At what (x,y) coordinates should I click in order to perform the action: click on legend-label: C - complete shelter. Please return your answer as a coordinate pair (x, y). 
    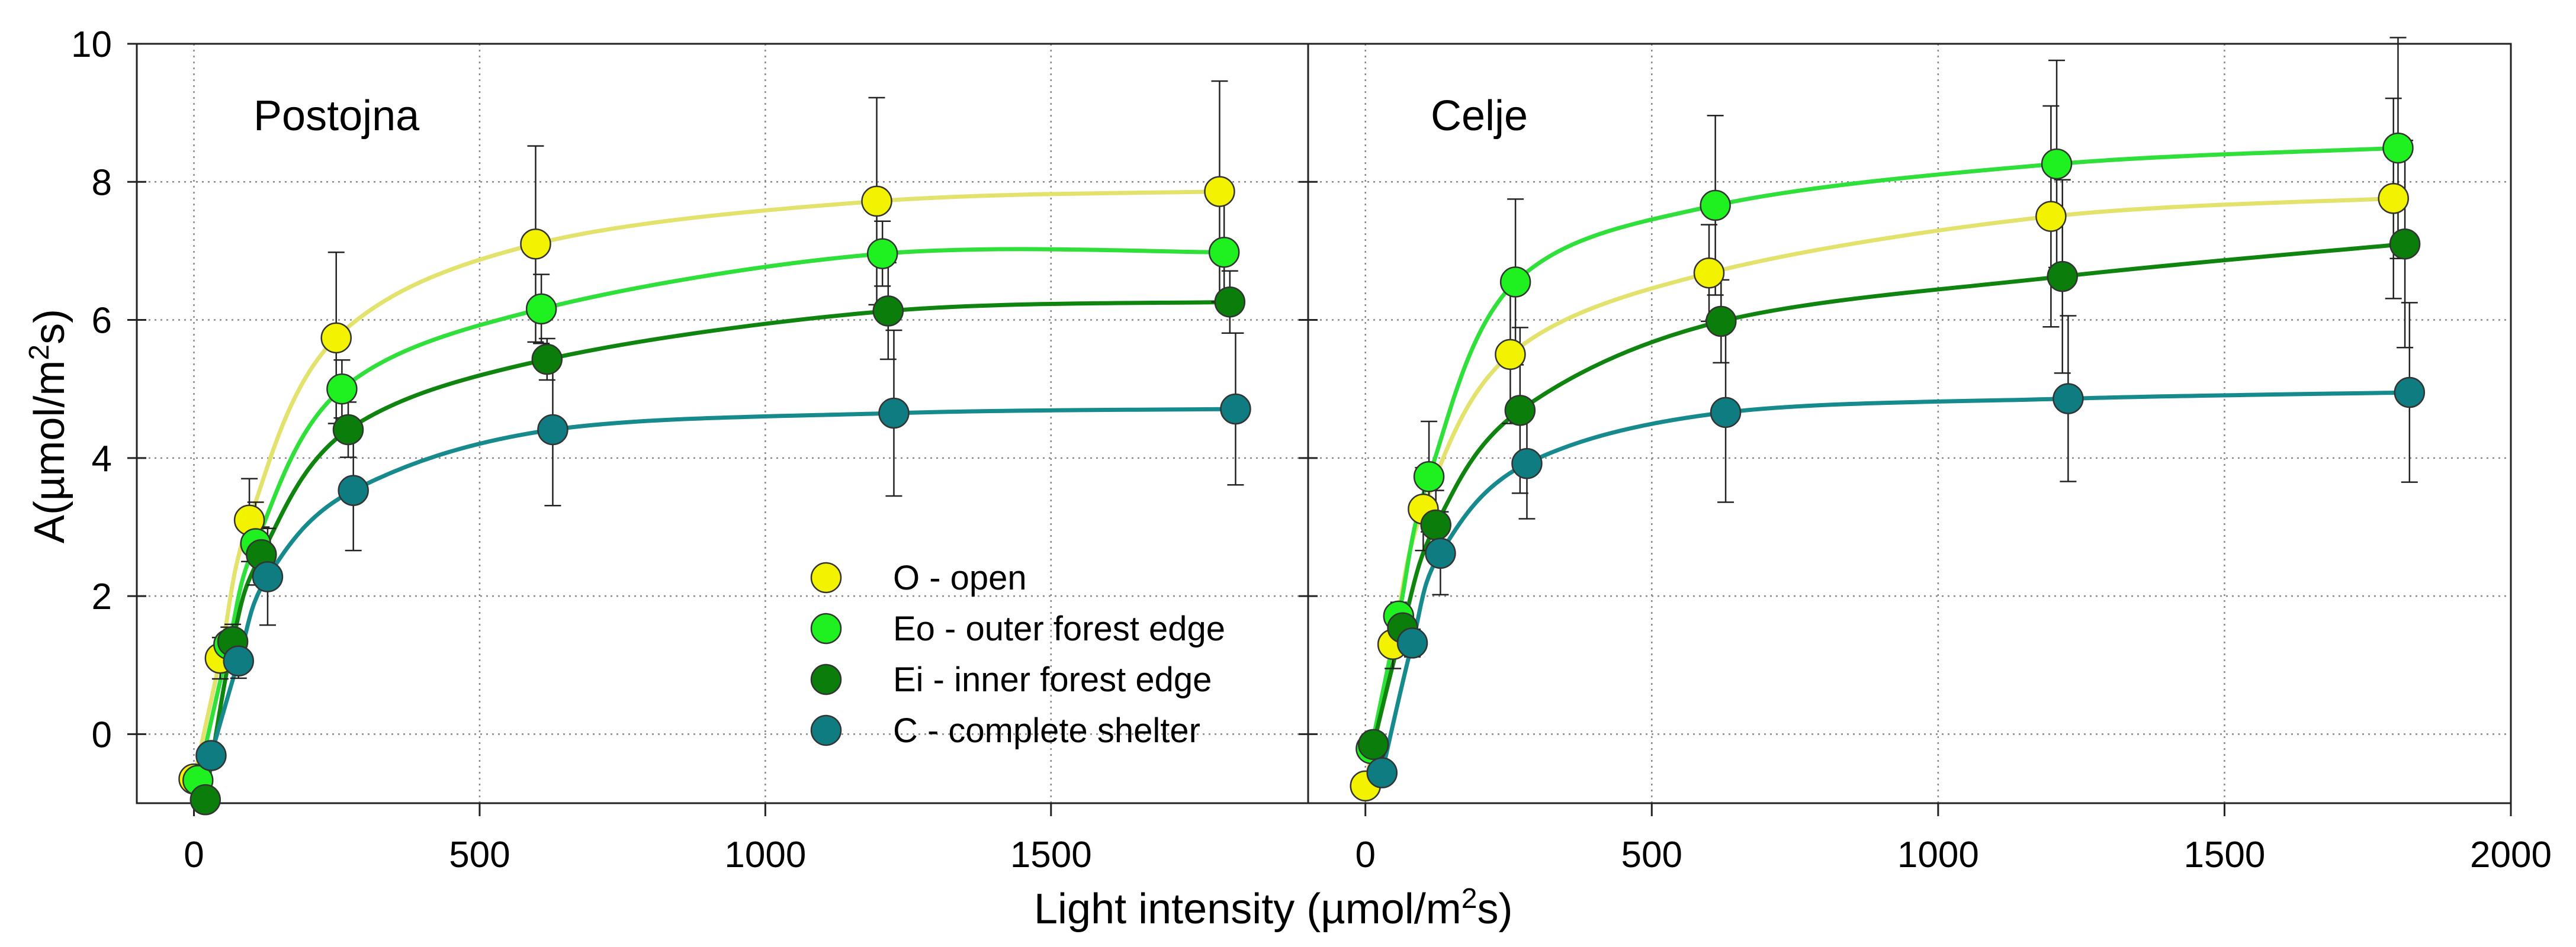
    Looking at the image, I should click on (1046, 730).